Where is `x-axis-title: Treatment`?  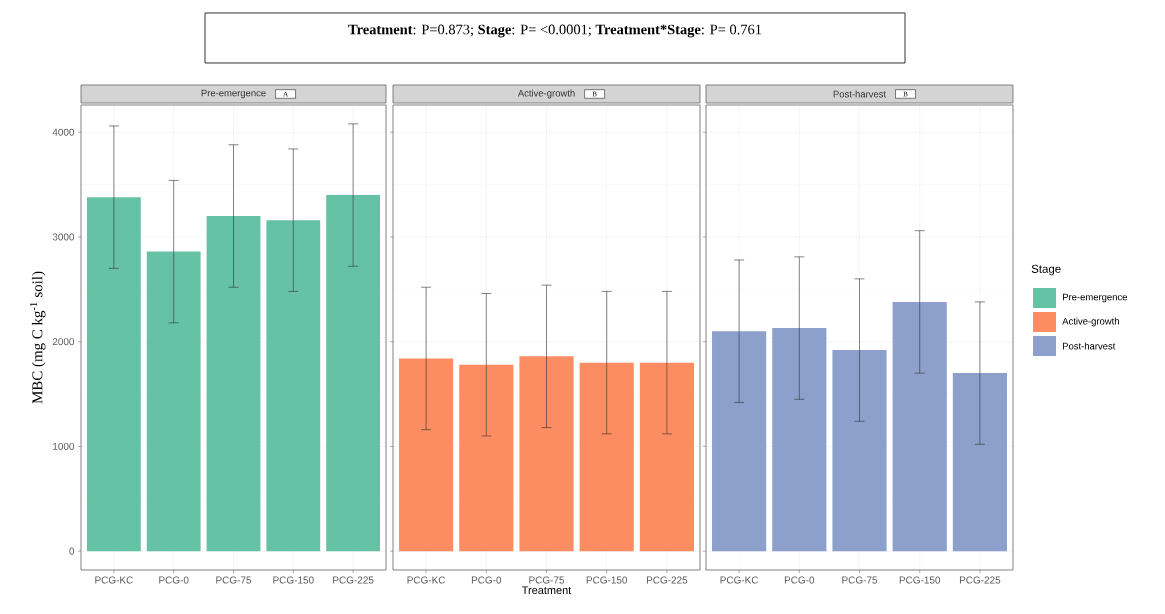
x-axis-title: Treatment is located at coordinates (546, 590).